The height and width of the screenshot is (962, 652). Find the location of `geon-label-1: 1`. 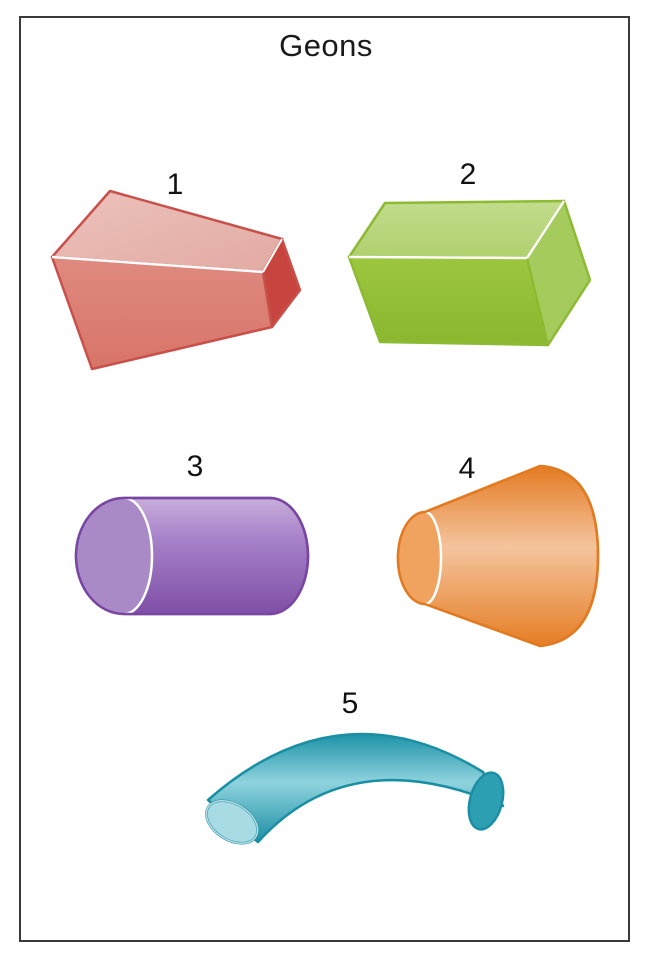

geon-label-1: 1 is located at coordinates (175, 184).